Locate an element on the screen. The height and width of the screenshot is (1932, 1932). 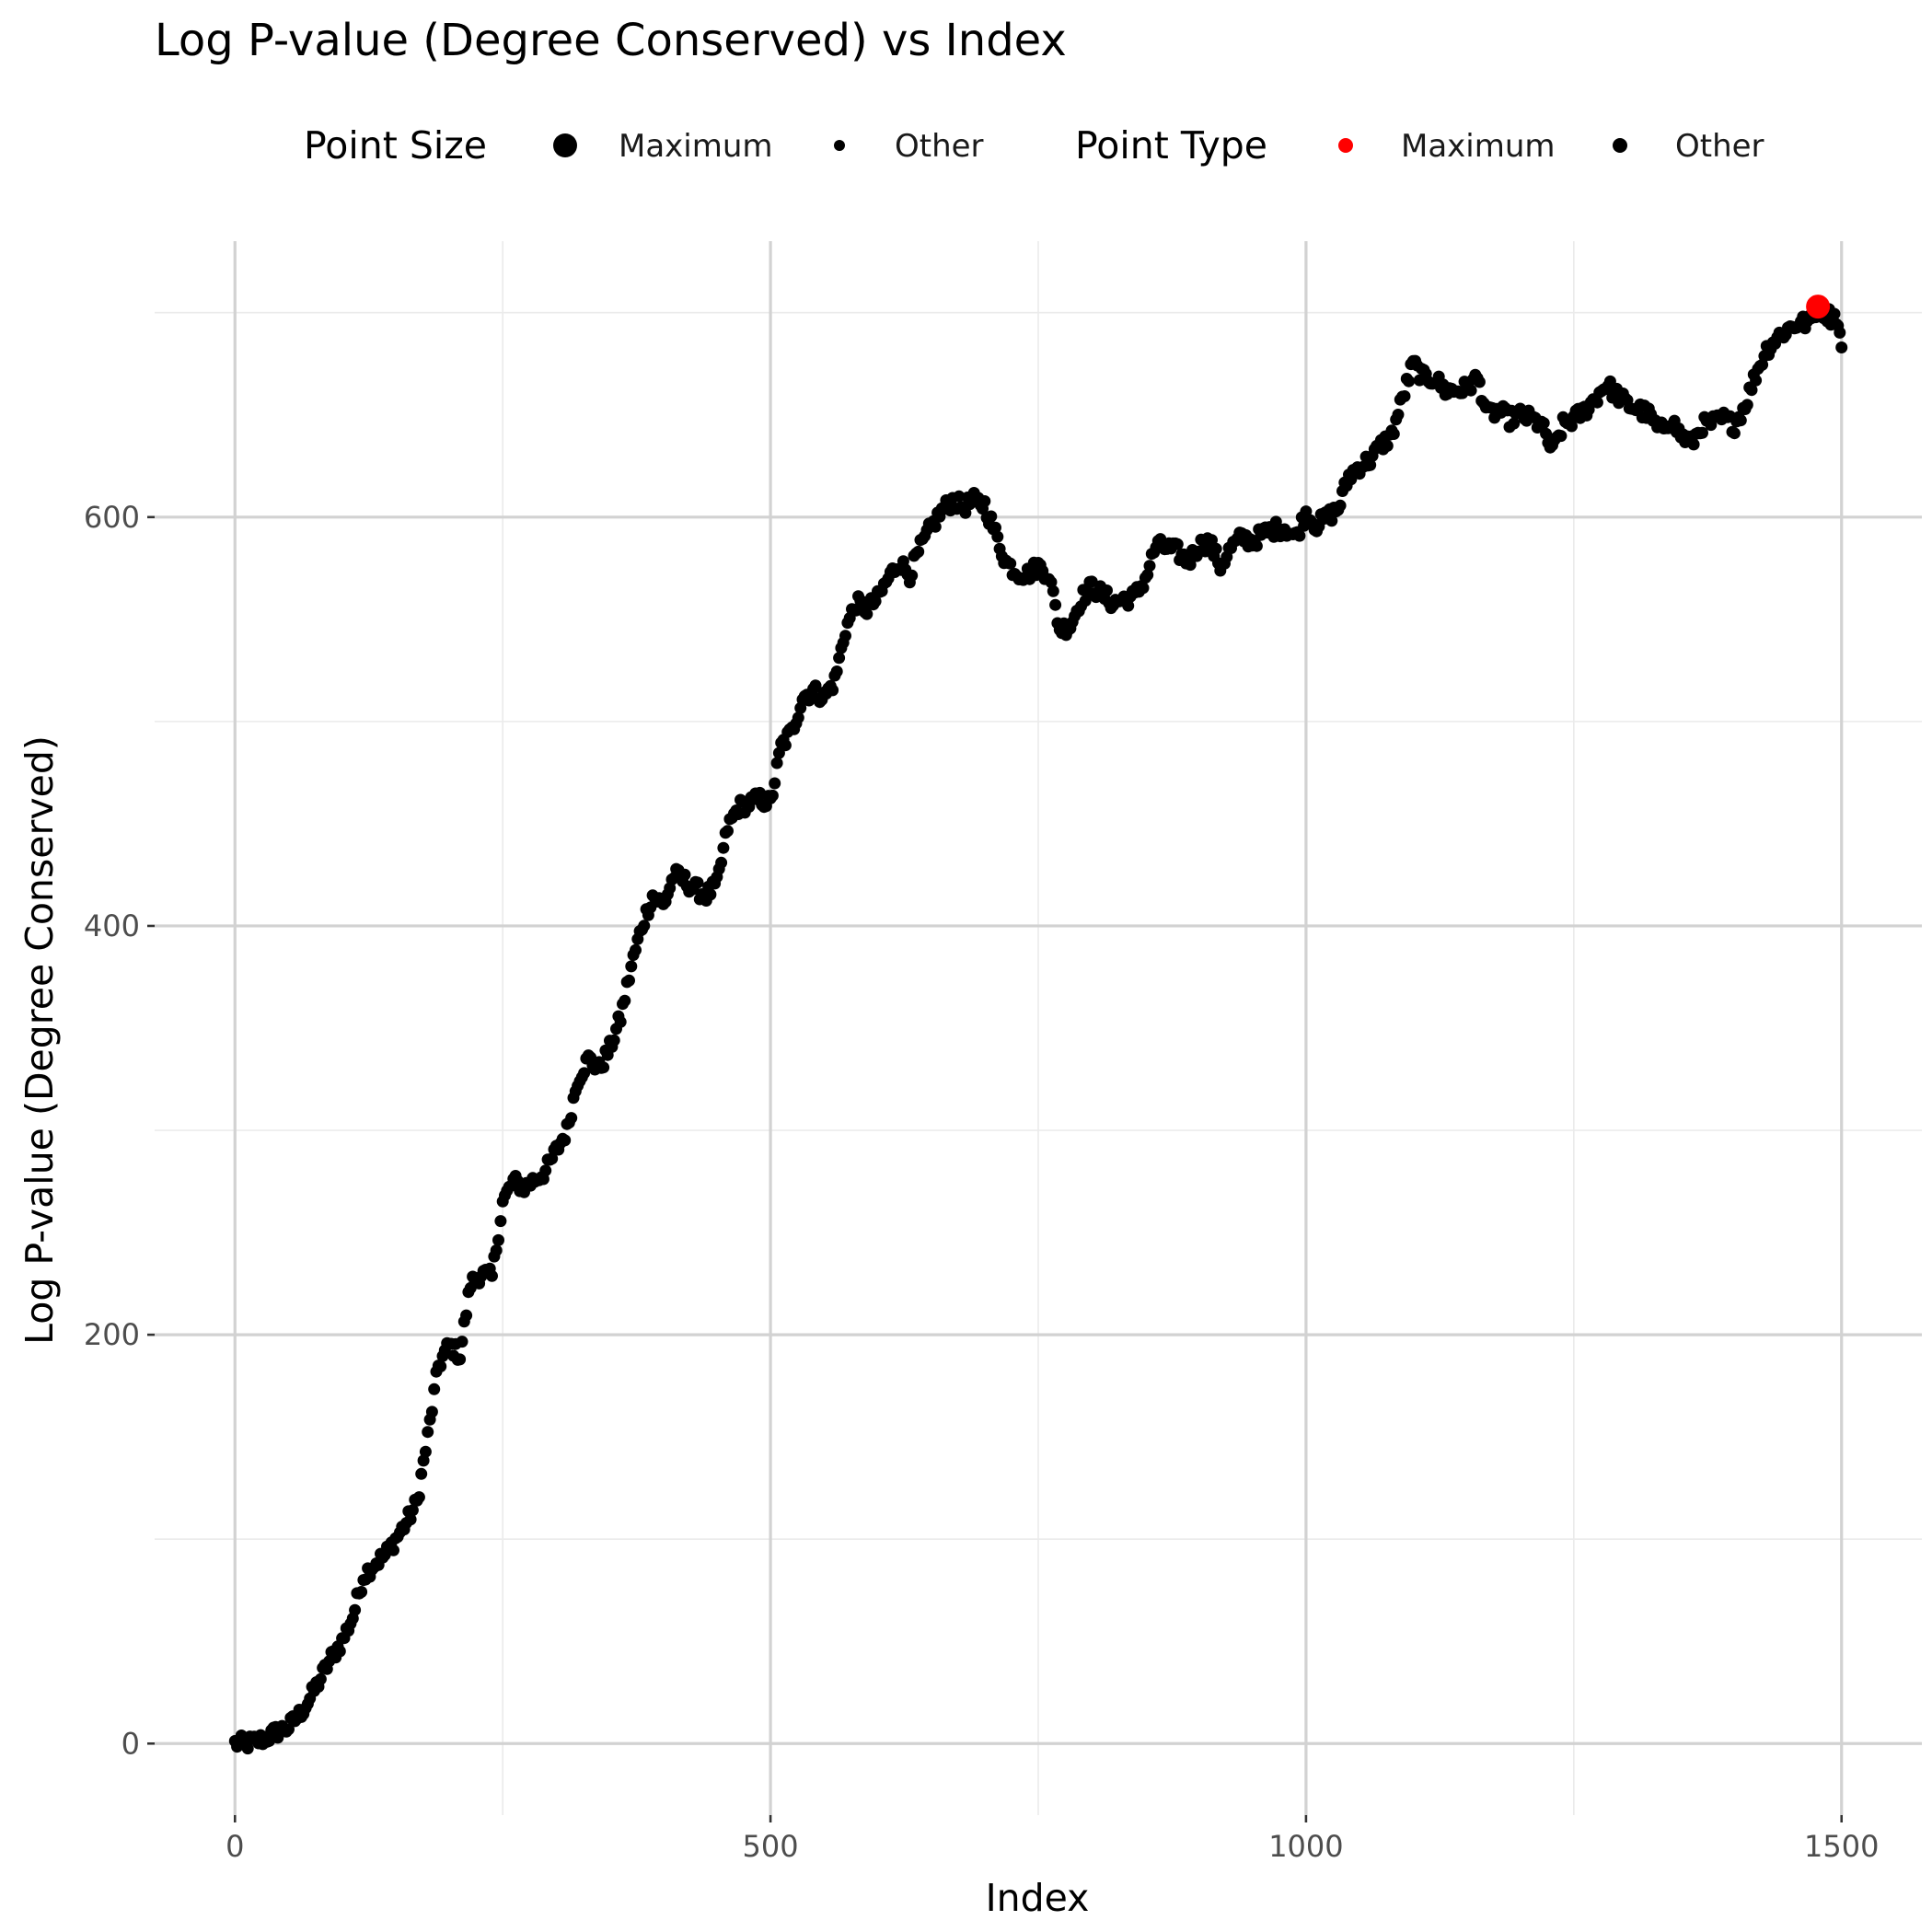
legend-key-size-maximum is located at coordinates (565, 145).